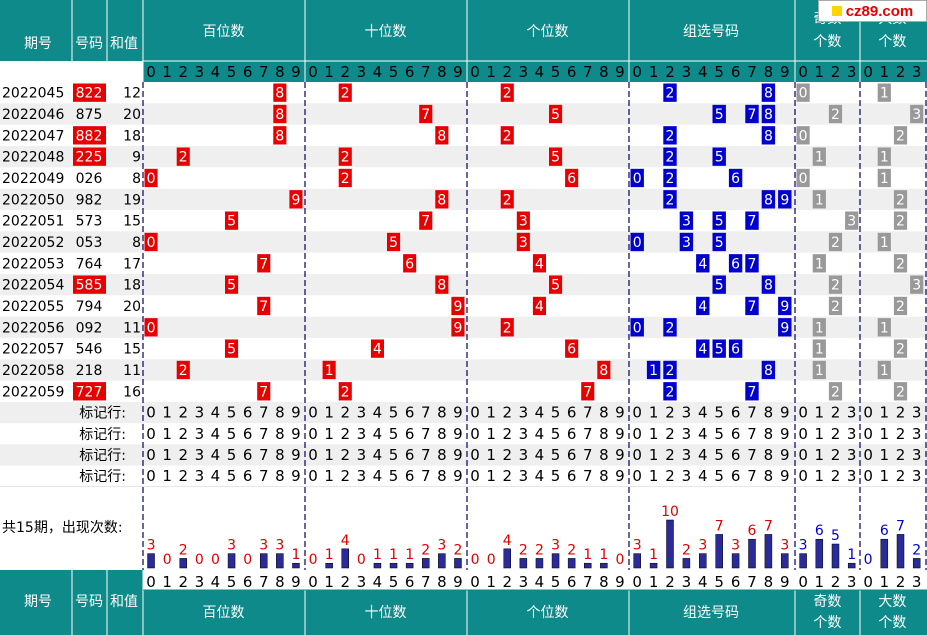 The height and width of the screenshot is (635, 927). Describe the element at coordinates (719, 243) in the screenshot. I see `group-digit: 5` at that location.